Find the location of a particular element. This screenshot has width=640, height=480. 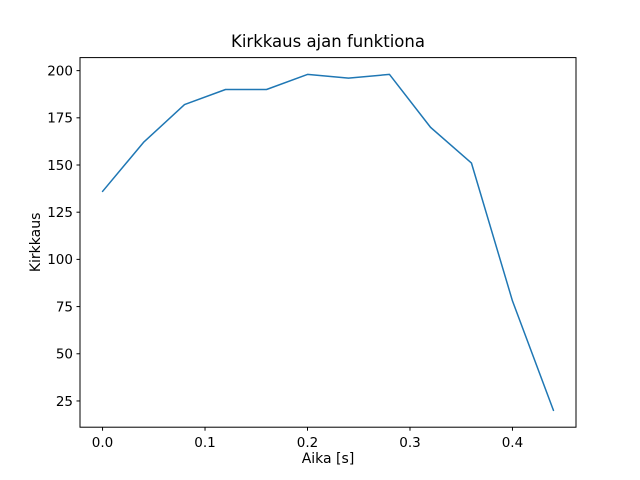

y-tick-label: 200 is located at coordinates (60, 71).